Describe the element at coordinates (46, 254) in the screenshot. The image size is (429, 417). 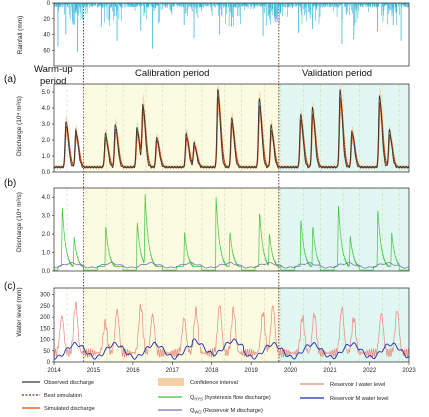
I see `ytick-label-2-1: 1.0` at that location.